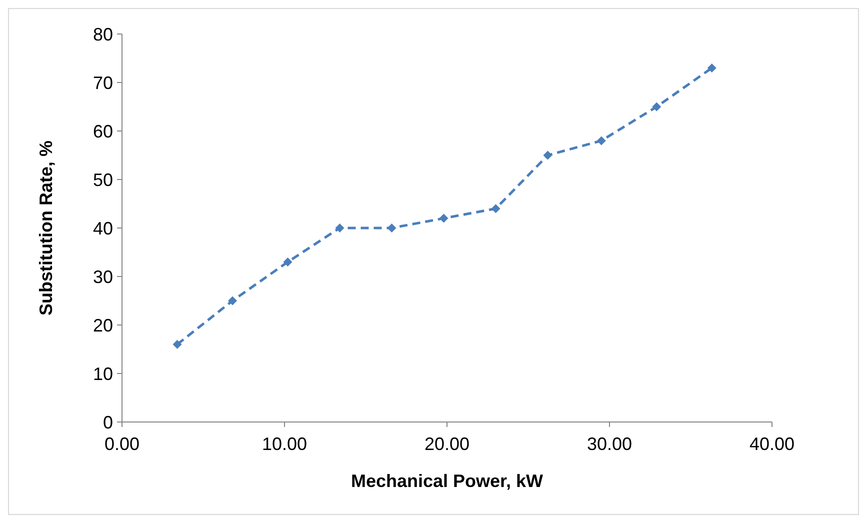 The width and height of the screenshot is (867, 523). What do you see at coordinates (107, 422) in the screenshot?
I see `y-tick-label: 0` at bounding box center [107, 422].